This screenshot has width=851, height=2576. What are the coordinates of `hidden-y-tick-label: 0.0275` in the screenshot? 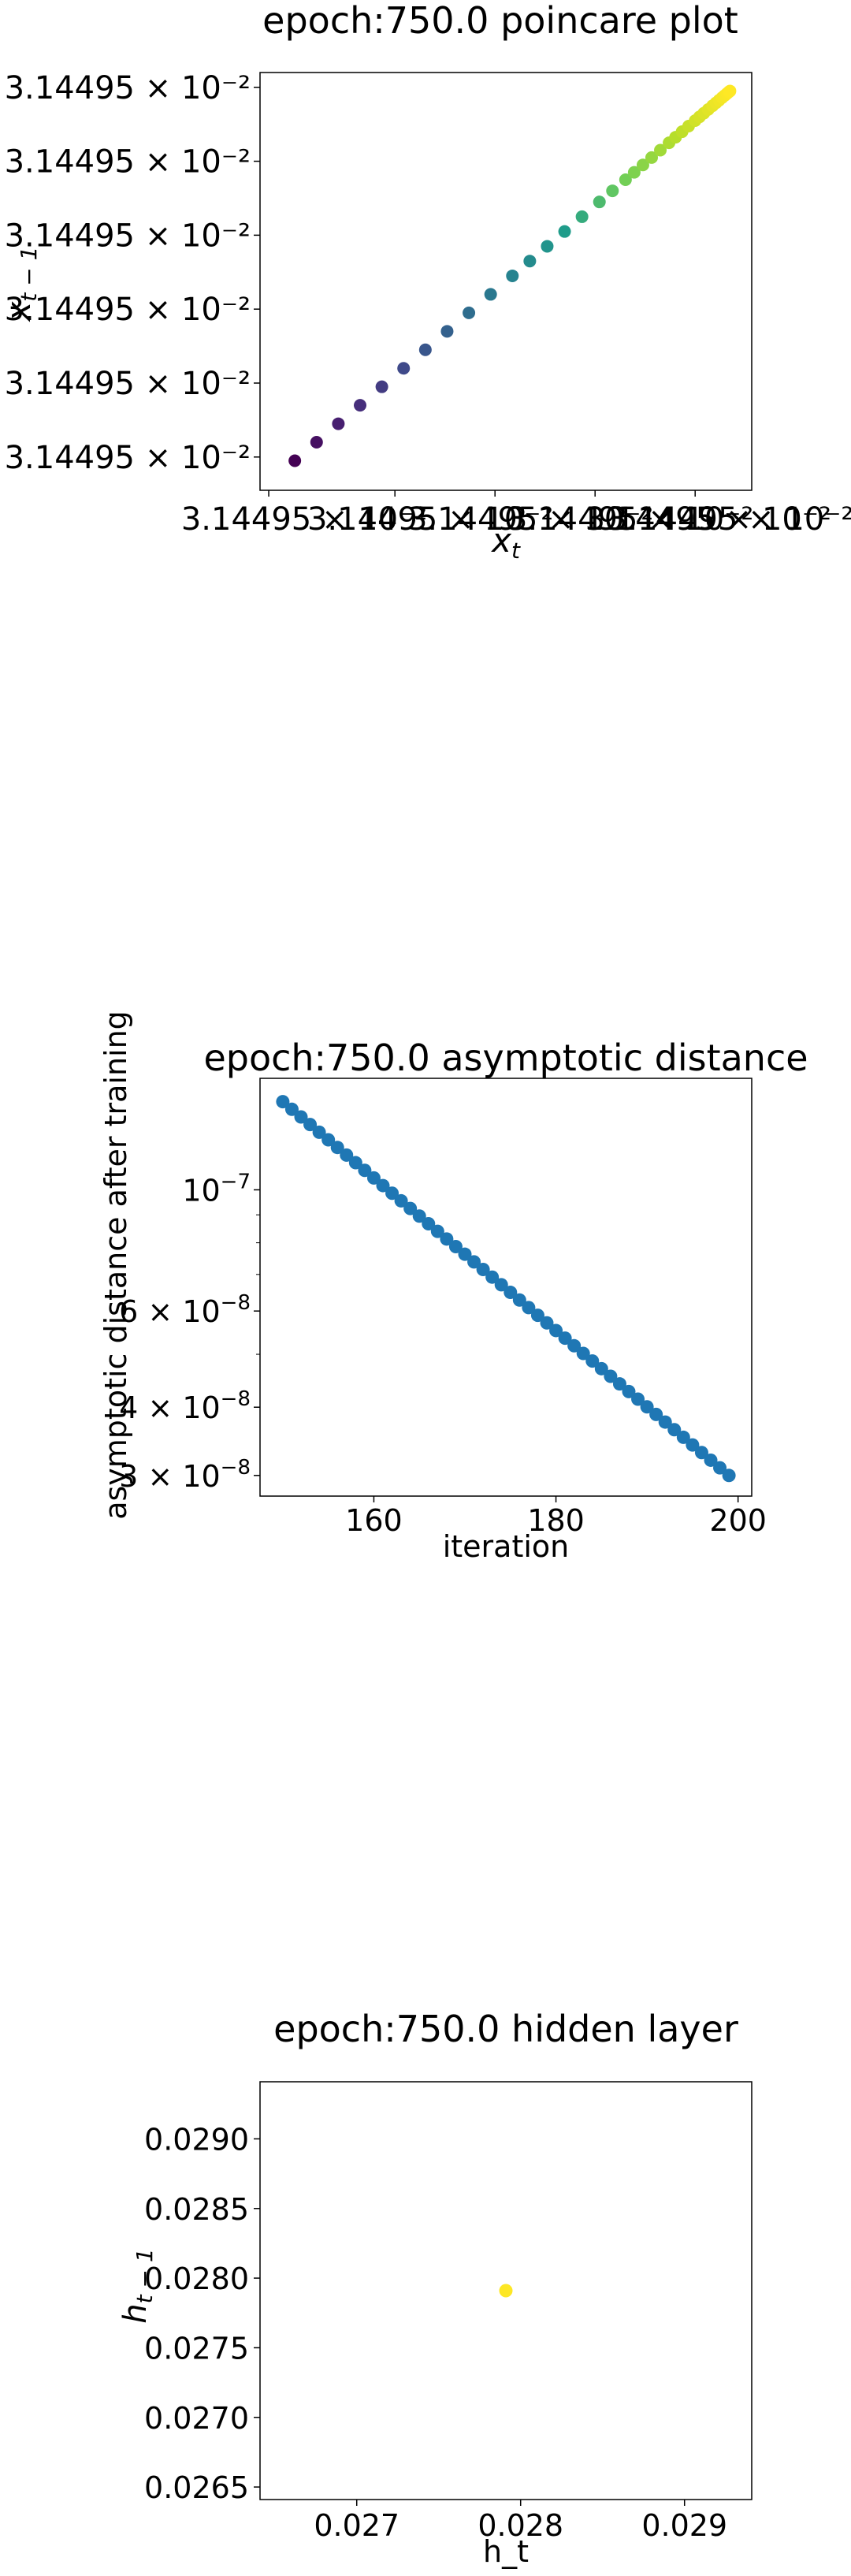 It's located at (196, 2348).